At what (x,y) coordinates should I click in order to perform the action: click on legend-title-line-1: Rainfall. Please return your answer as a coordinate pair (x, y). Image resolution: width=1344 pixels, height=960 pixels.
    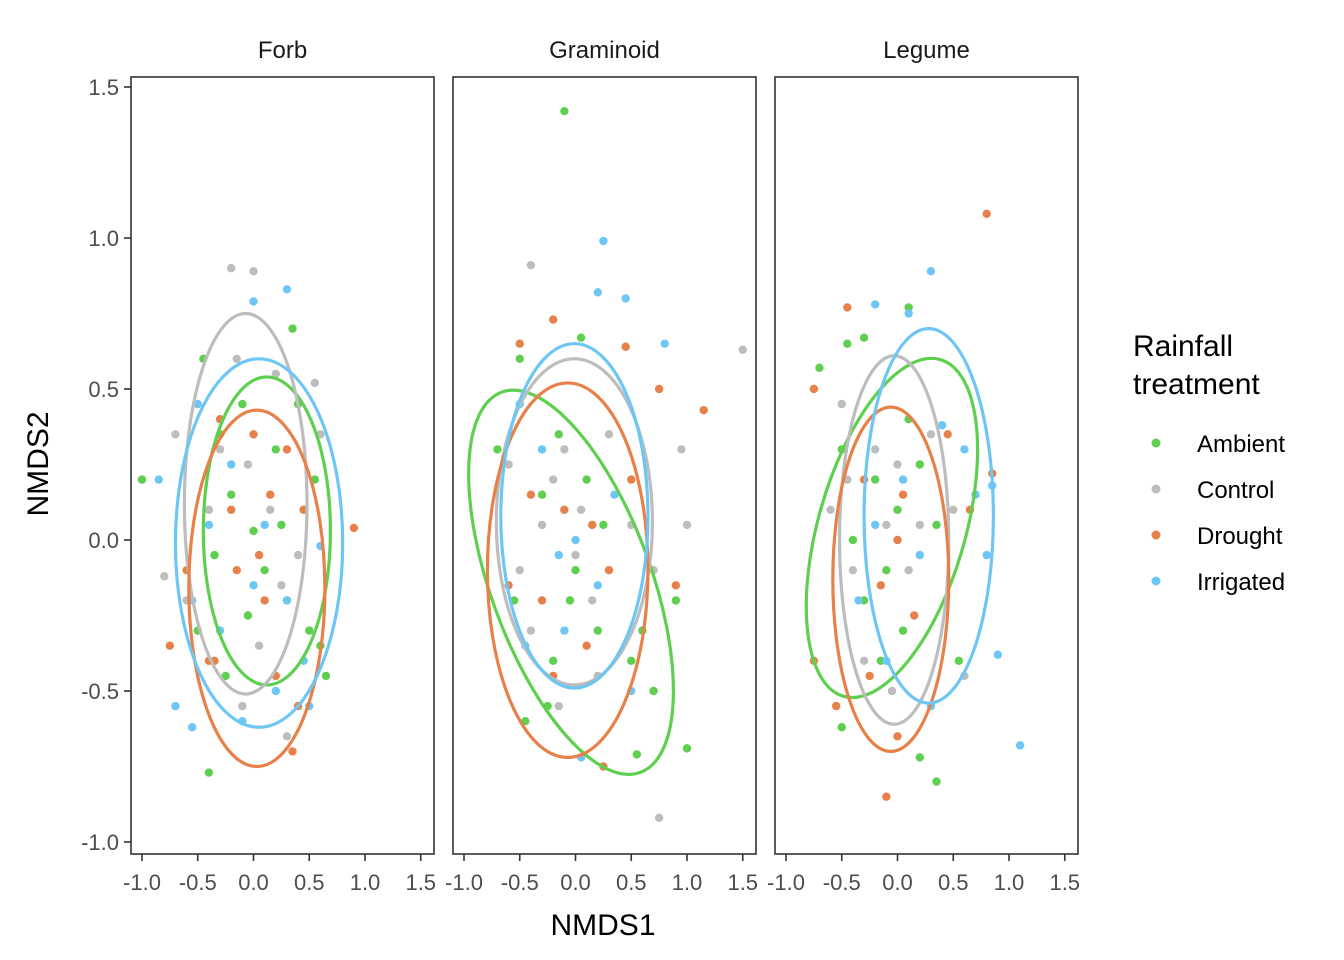
    Looking at the image, I should click on (1183, 346).